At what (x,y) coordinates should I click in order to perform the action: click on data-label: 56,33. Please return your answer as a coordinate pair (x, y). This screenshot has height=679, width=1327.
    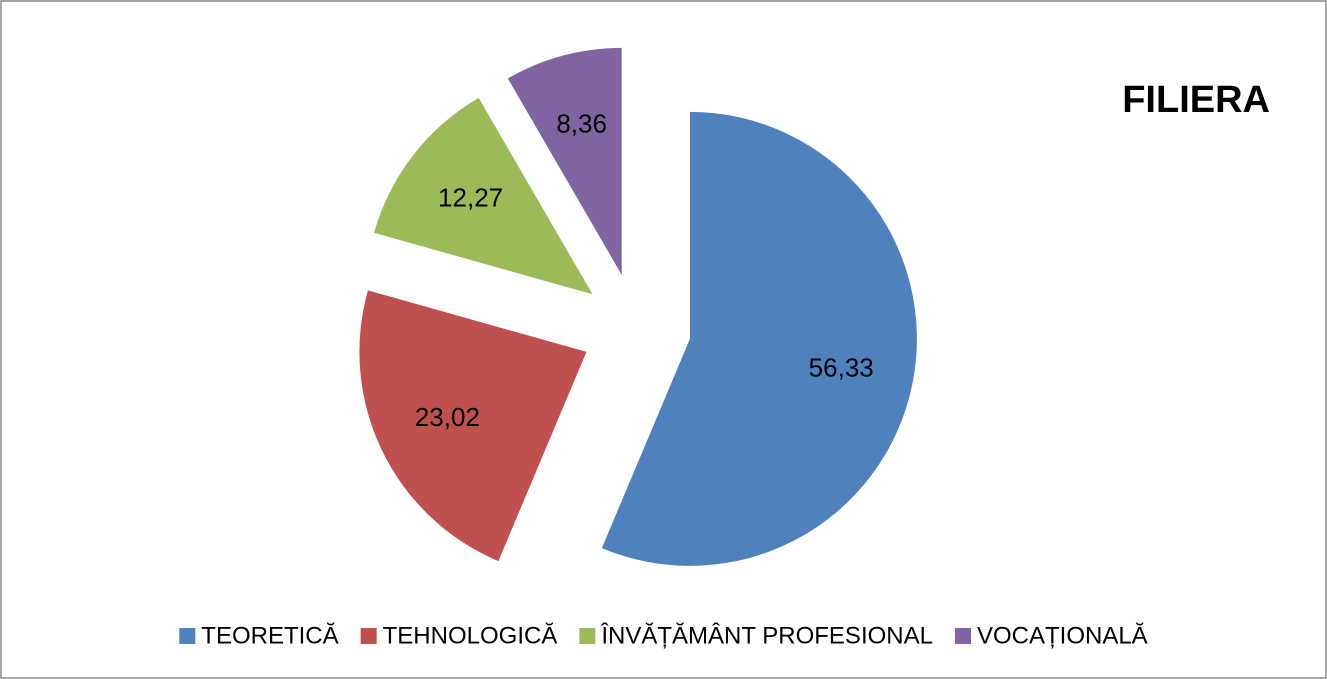
    Looking at the image, I should click on (841, 367).